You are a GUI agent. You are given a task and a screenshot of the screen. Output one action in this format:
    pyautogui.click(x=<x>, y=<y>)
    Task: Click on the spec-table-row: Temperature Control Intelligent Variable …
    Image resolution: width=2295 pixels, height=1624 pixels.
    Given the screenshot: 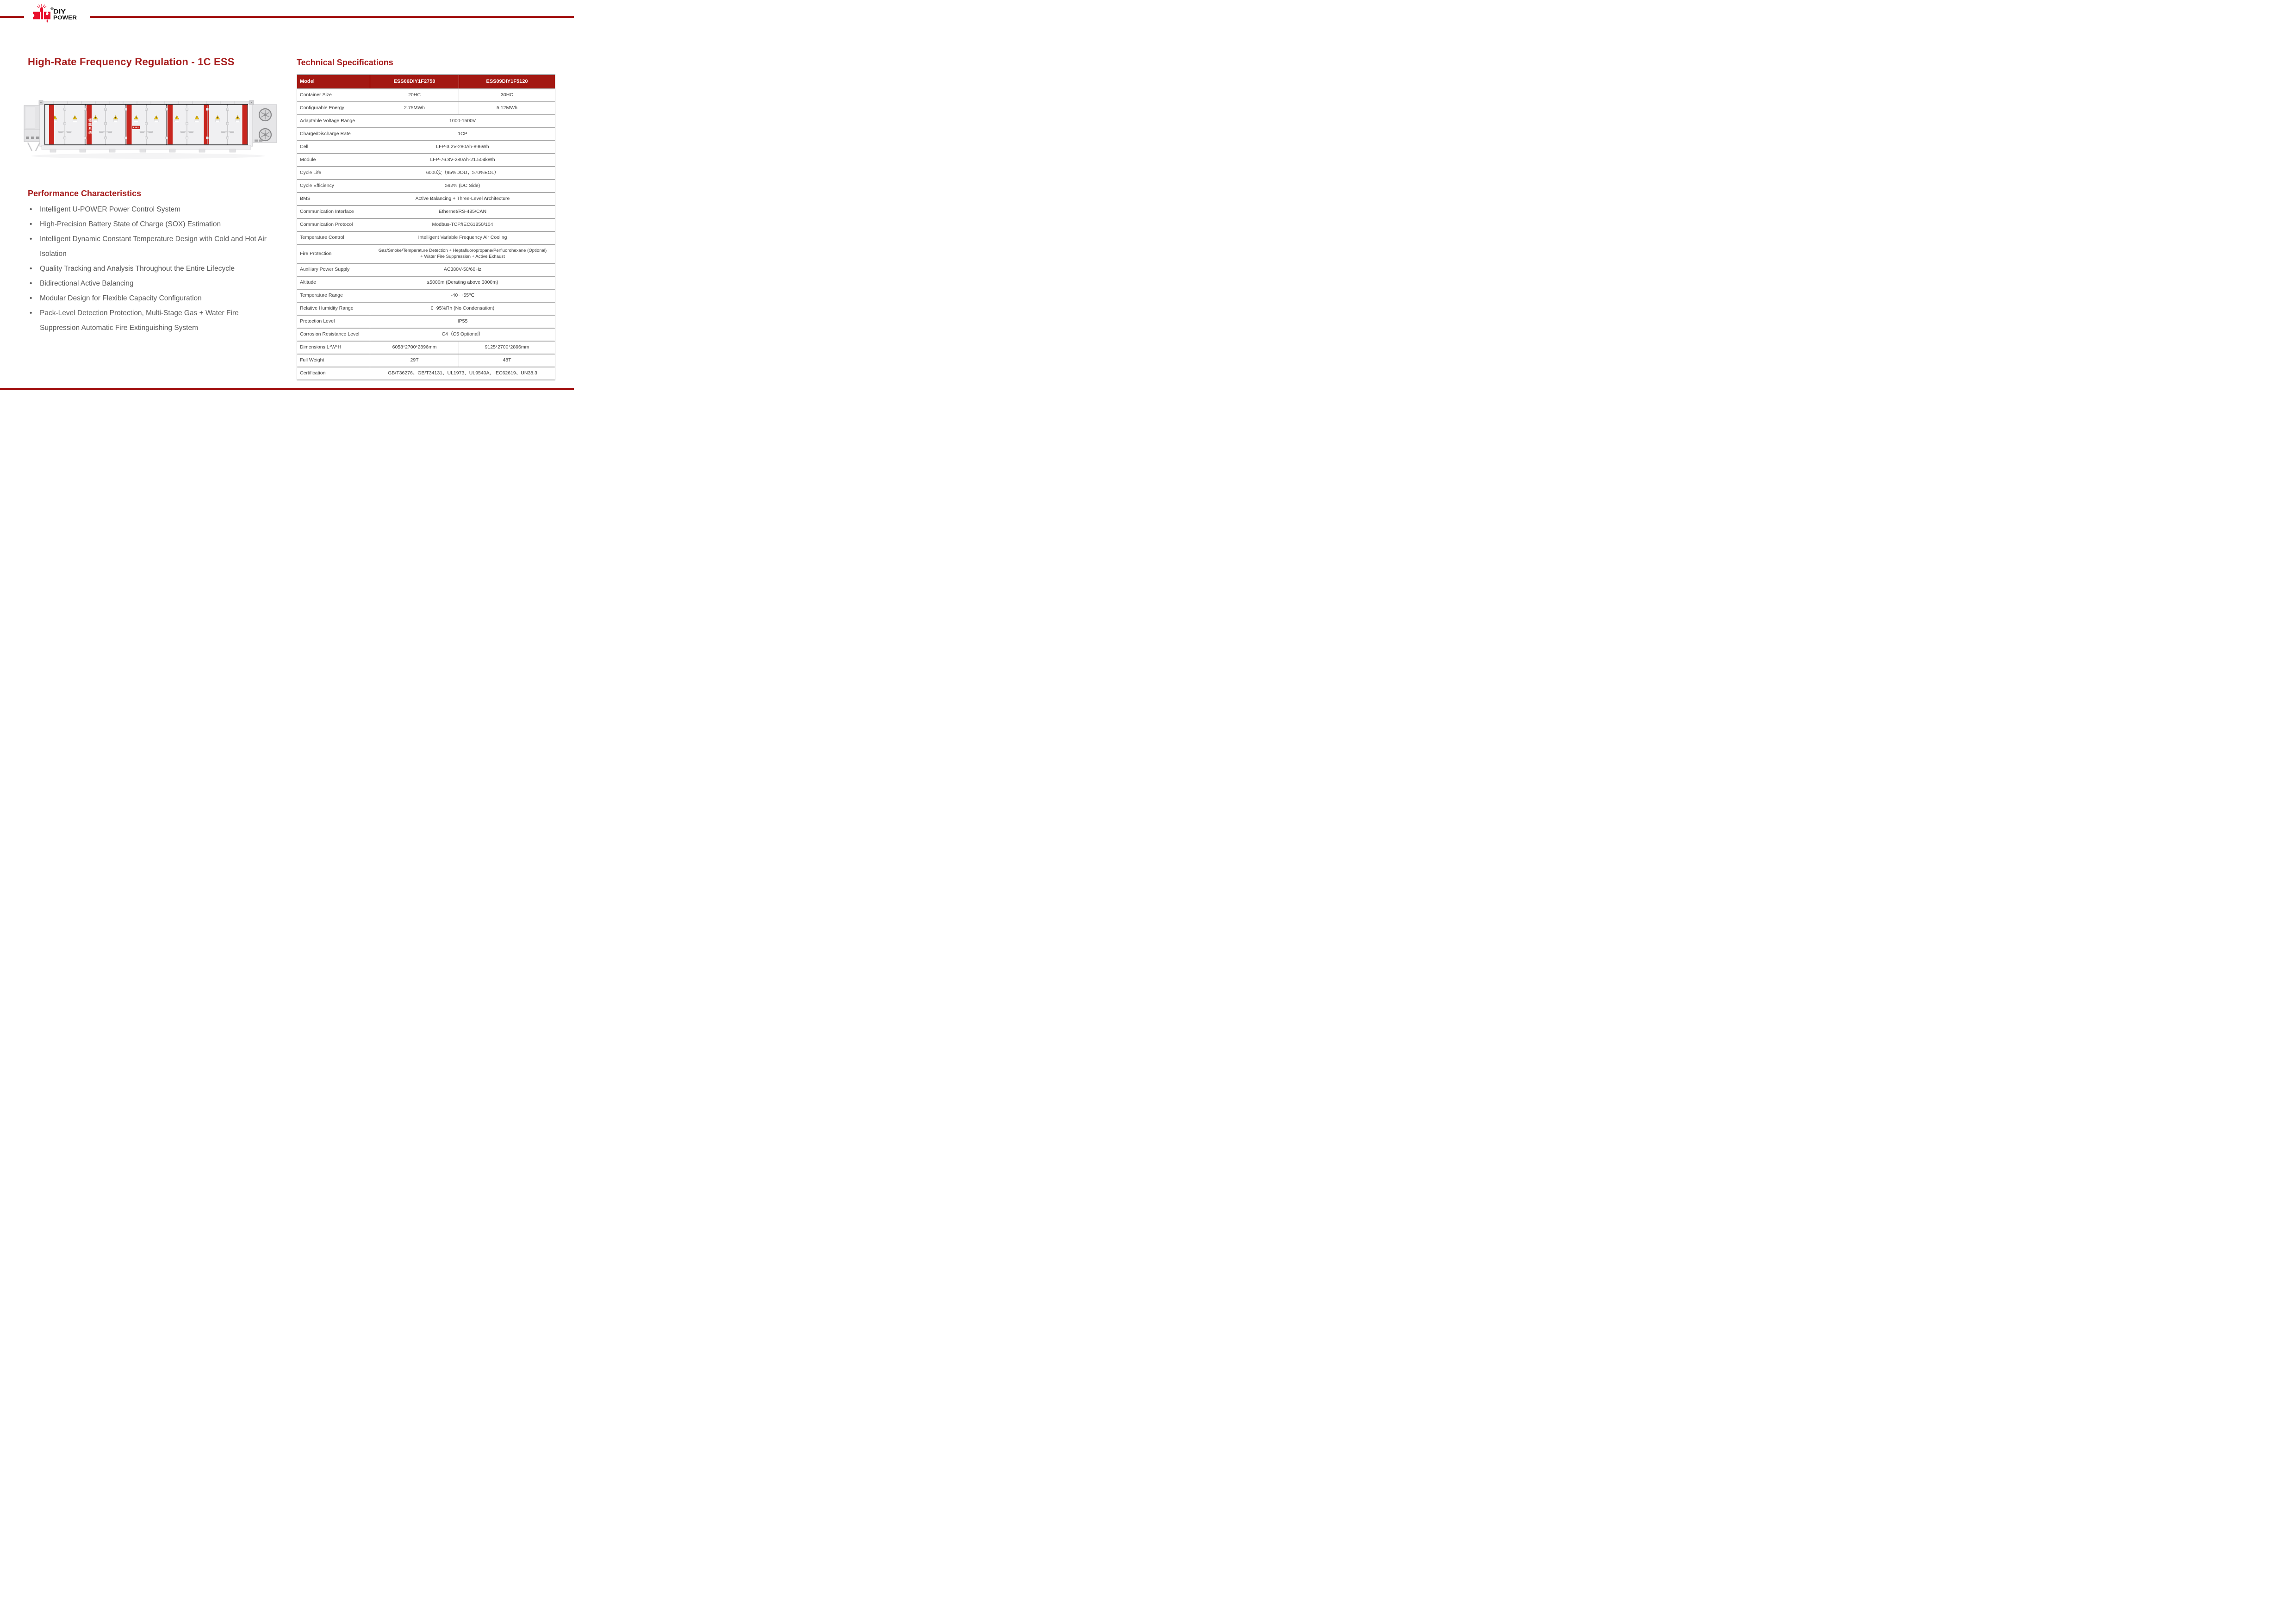 What is the action you would take?
    pyautogui.click(x=426, y=237)
    